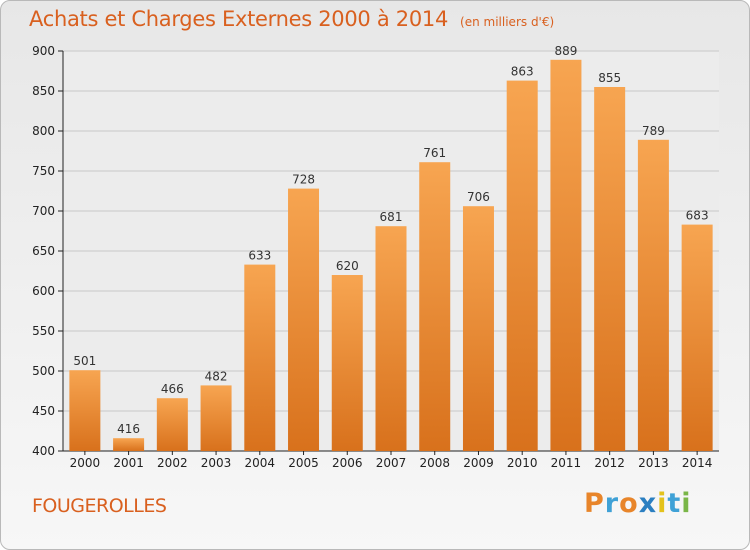 The width and height of the screenshot is (750, 550). Describe the element at coordinates (478, 328) in the screenshot. I see `bar-2009` at that location.